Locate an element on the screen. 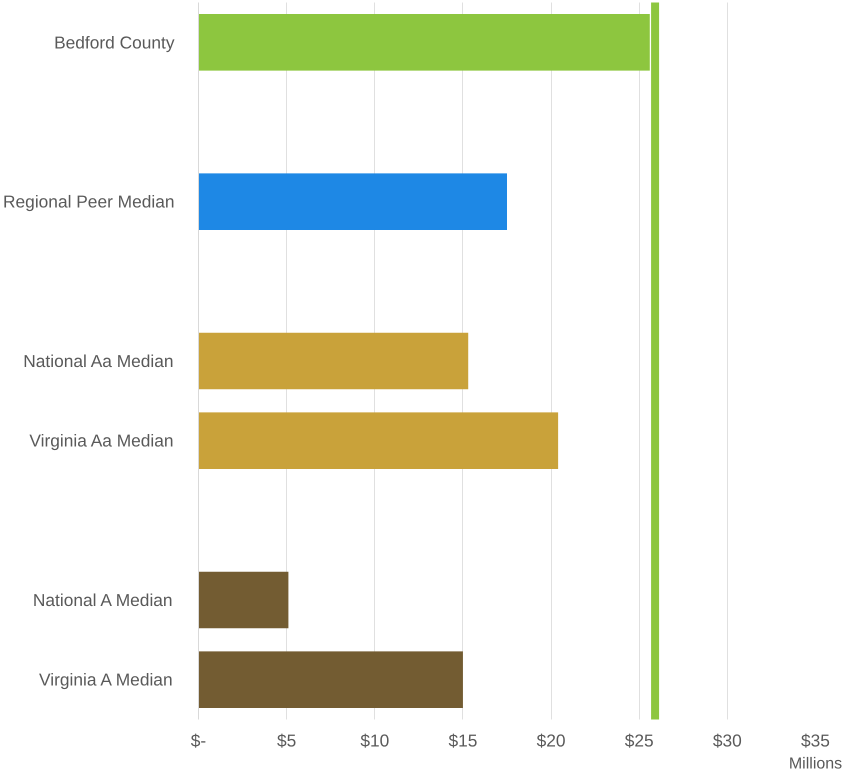 The height and width of the screenshot is (781, 863). x-tick-label: $35 is located at coordinates (815, 740).